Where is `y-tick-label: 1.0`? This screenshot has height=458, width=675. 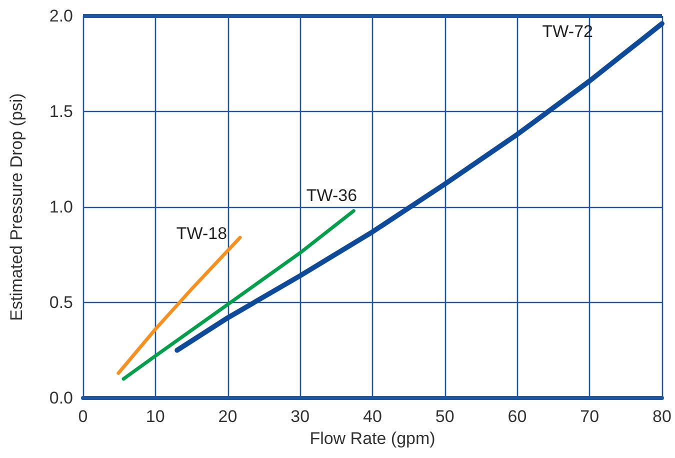 y-tick-label: 1.0 is located at coordinates (61, 207).